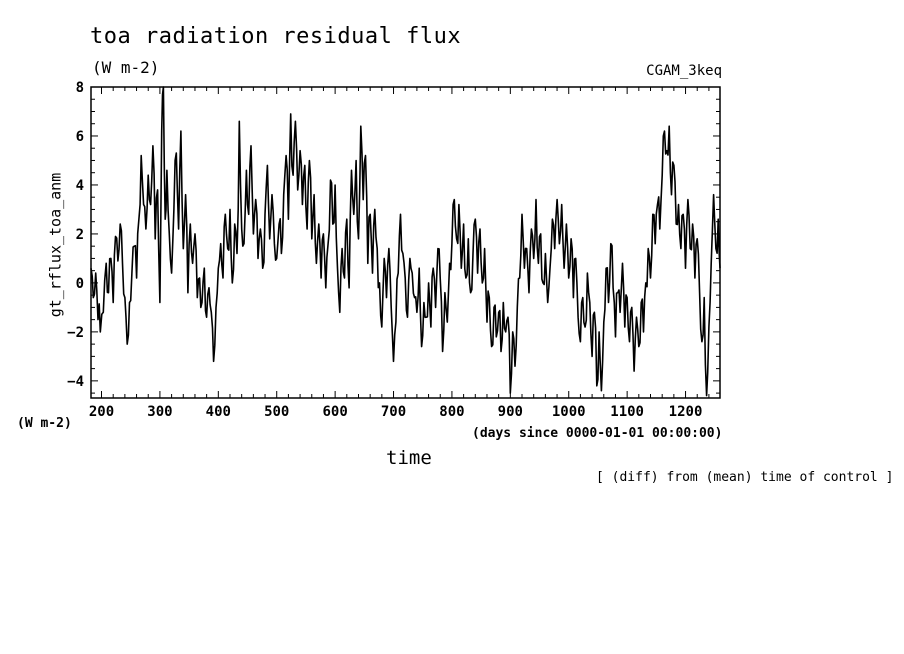 The image size is (904, 654). Describe the element at coordinates (218, 412) in the screenshot. I see `x-tick-label: 400` at that location.